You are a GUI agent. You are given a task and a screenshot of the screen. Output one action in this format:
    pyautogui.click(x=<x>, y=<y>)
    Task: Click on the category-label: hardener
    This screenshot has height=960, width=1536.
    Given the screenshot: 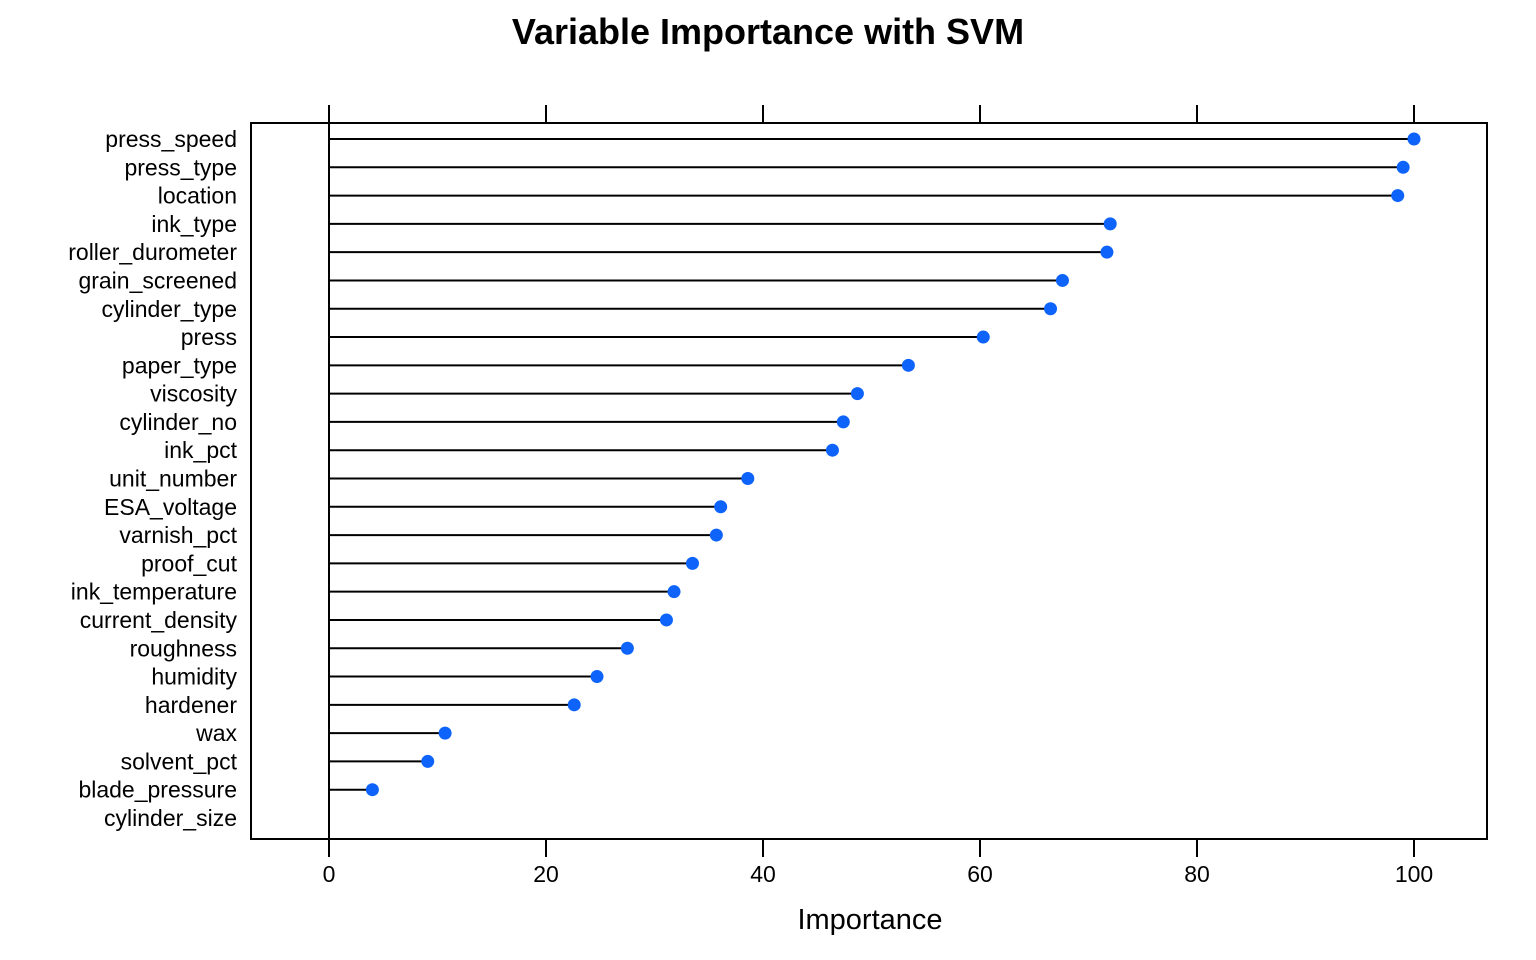 What is the action you would take?
    pyautogui.click(x=191, y=705)
    